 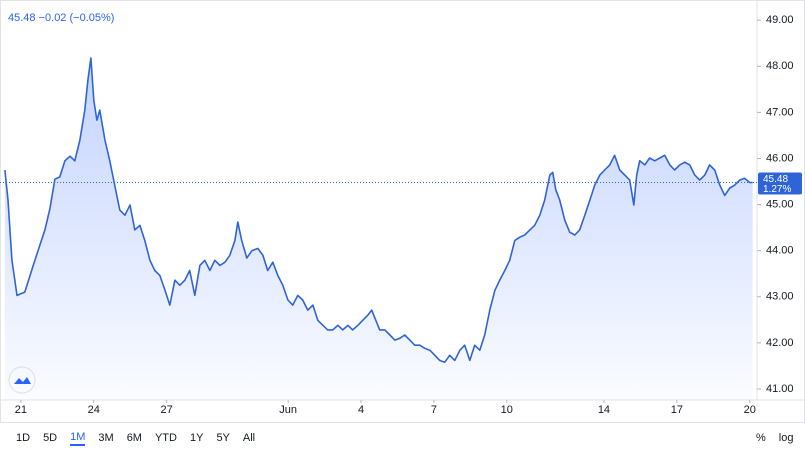 I want to click on x-tick-label: 24, so click(x=94, y=410).